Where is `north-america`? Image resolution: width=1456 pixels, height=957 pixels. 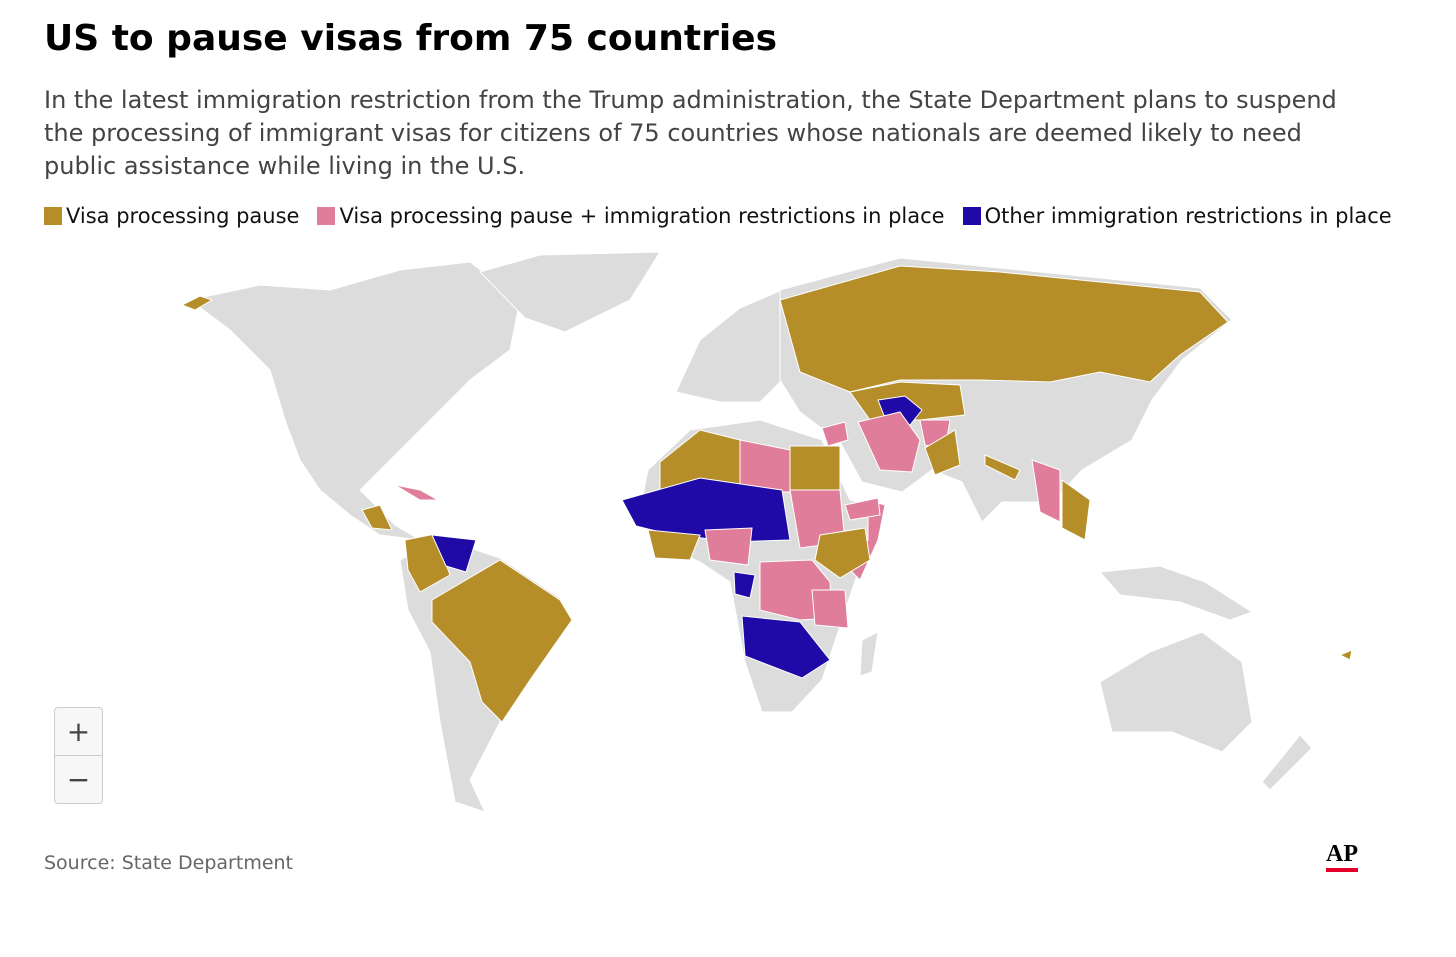 north-america is located at coordinates (354, 401).